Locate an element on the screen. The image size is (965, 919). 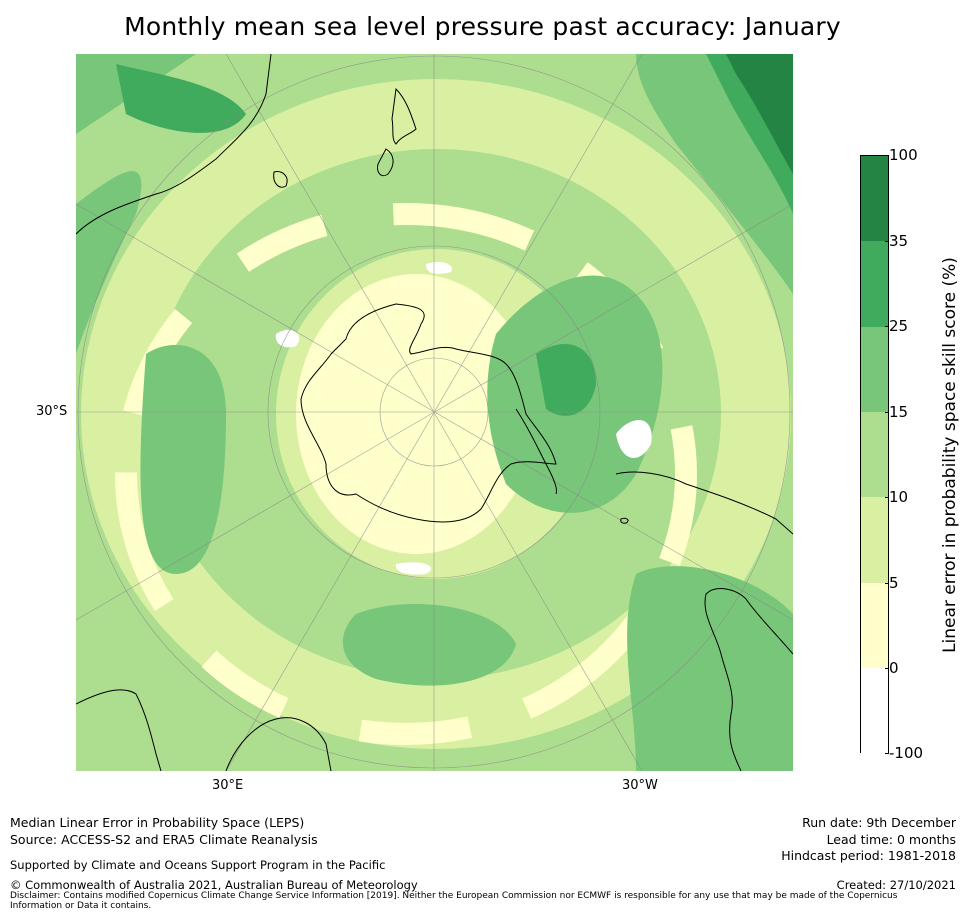
coast-africa is located at coordinates (204, 730).